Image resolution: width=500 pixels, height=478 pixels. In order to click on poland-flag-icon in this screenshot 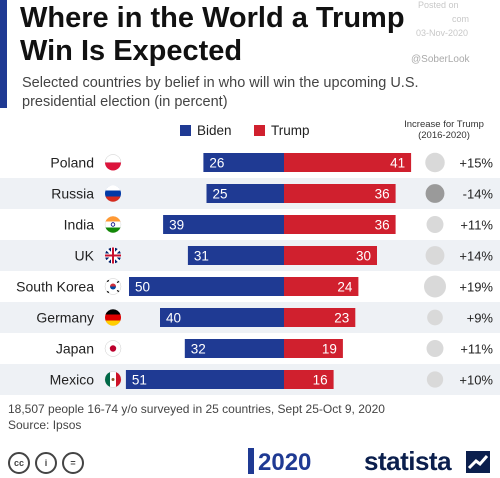, I will do `click(113, 162)`.